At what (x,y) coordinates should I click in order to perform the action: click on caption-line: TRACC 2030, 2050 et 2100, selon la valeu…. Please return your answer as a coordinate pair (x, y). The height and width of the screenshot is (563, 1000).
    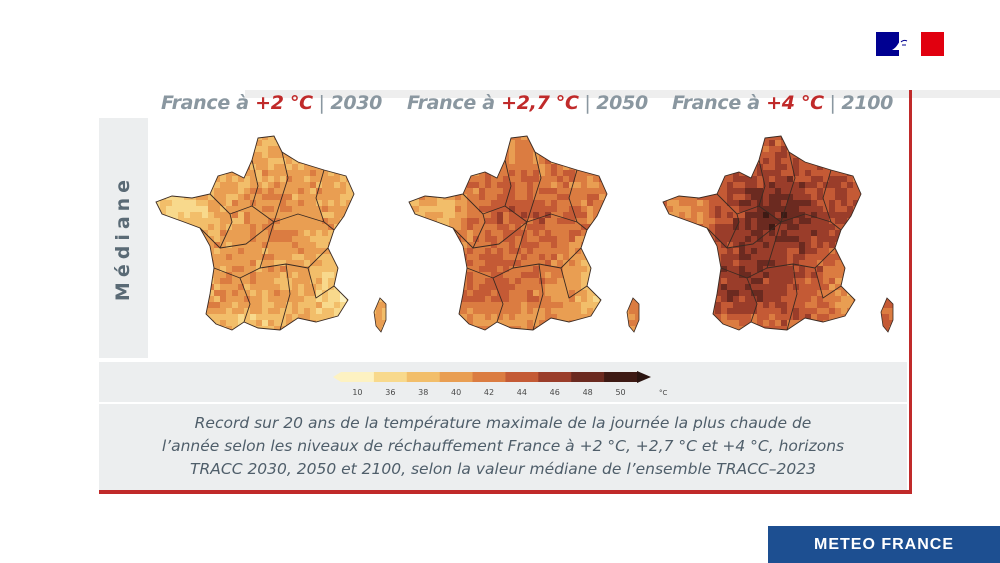
    Looking at the image, I should click on (503, 469).